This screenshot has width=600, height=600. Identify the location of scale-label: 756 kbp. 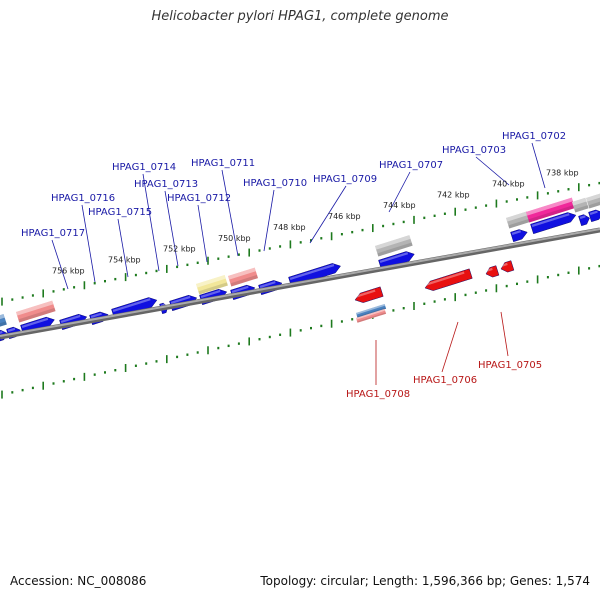
(68, 271).